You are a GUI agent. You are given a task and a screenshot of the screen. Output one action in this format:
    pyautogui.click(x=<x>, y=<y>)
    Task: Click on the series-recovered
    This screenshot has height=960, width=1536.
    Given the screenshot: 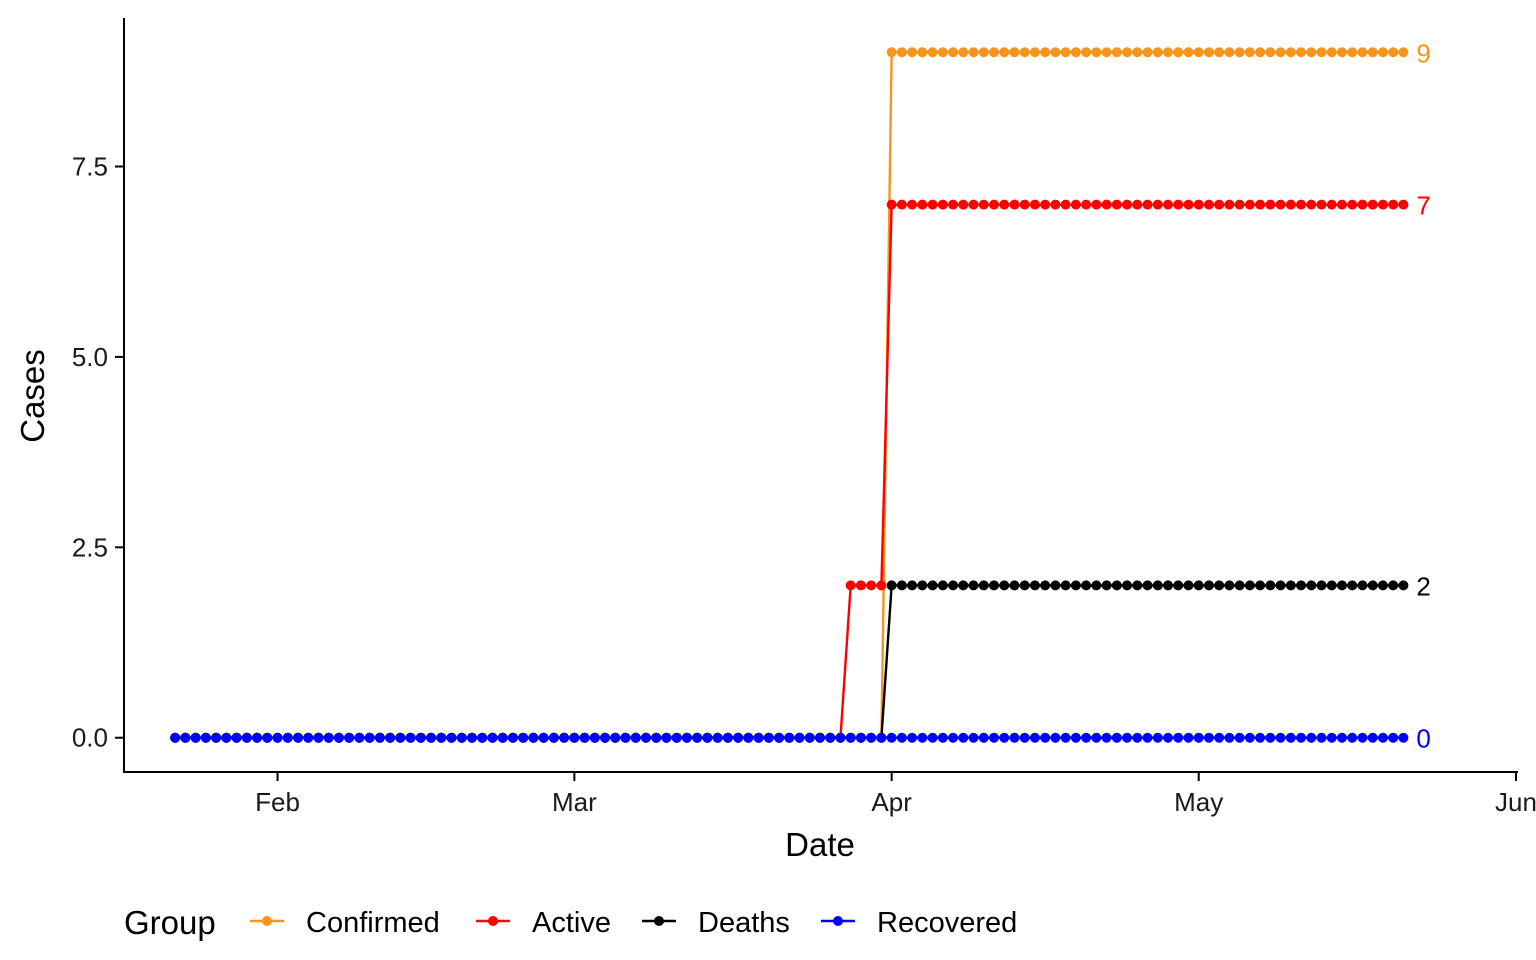 What is the action you would take?
    pyautogui.click(x=789, y=737)
    